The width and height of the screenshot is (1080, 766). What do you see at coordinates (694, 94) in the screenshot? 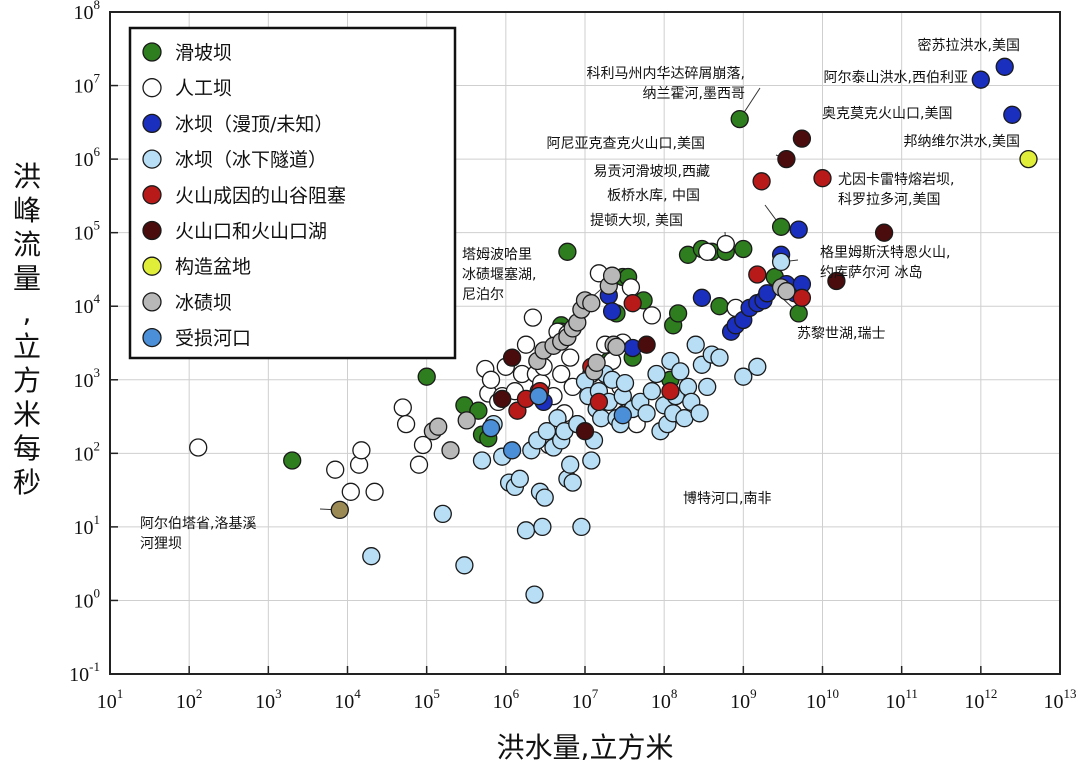
I see `annotation-label: 纳兰霍河,墨西哥` at bounding box center [694, 94].